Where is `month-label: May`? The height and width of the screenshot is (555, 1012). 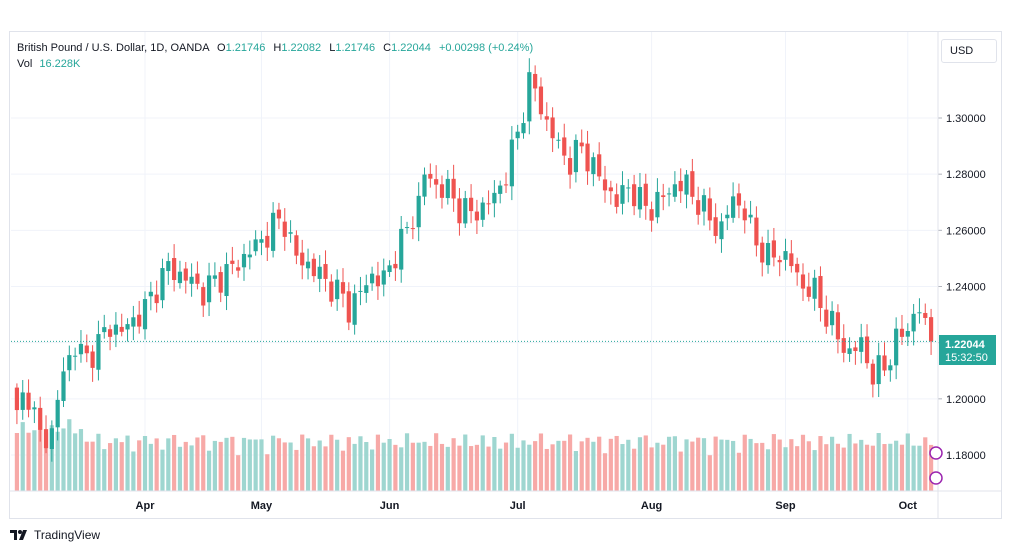
month-label: May is located at coordinates (262, 506).